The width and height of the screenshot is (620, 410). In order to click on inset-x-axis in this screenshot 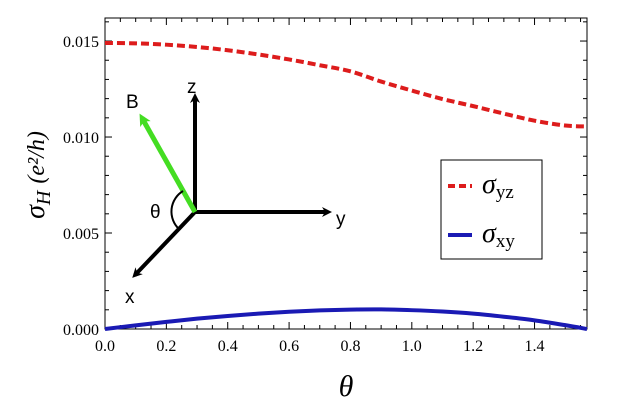, I will do `click(164, 244)`.